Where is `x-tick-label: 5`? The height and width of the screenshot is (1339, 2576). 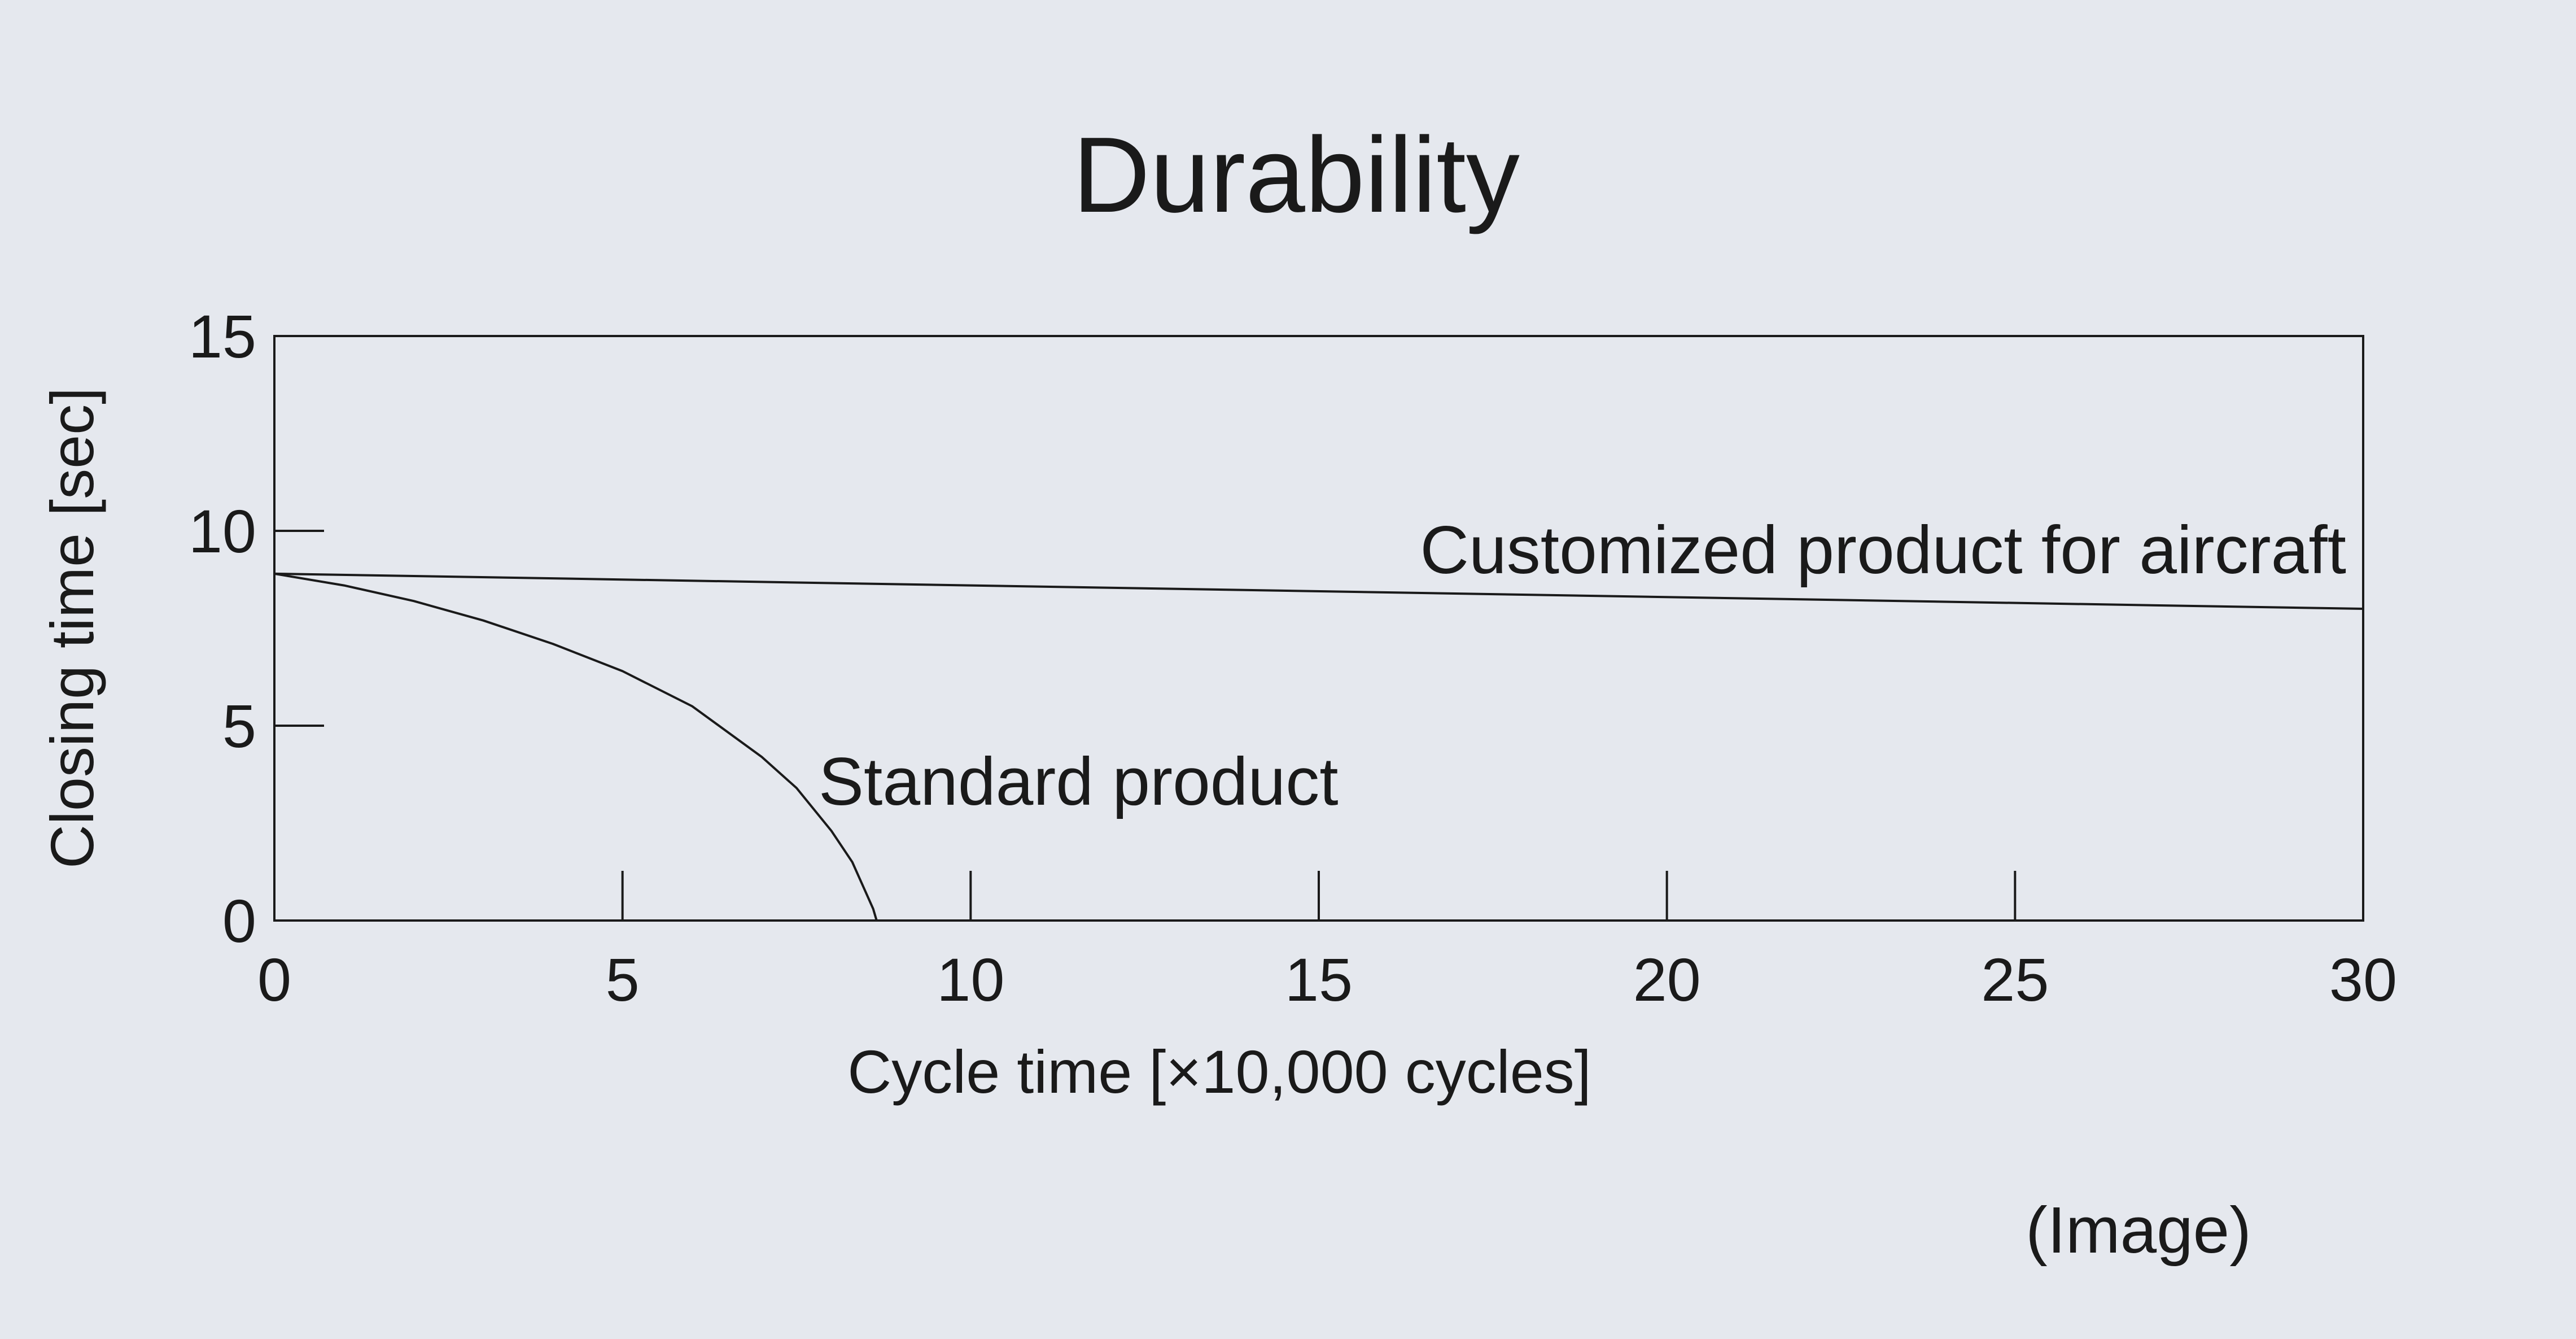
x-tick-label: 5 is located at coordinates (623, 979).